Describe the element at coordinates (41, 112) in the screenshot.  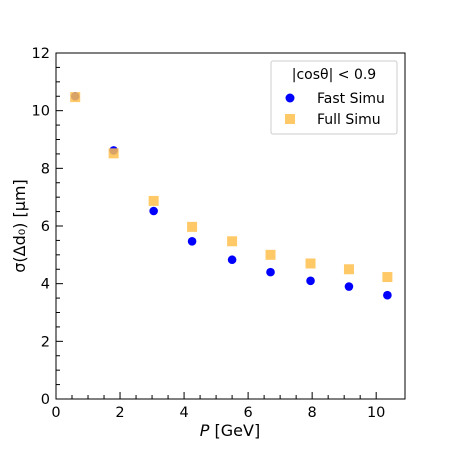
I see `y-tick-label: 10` at that location.